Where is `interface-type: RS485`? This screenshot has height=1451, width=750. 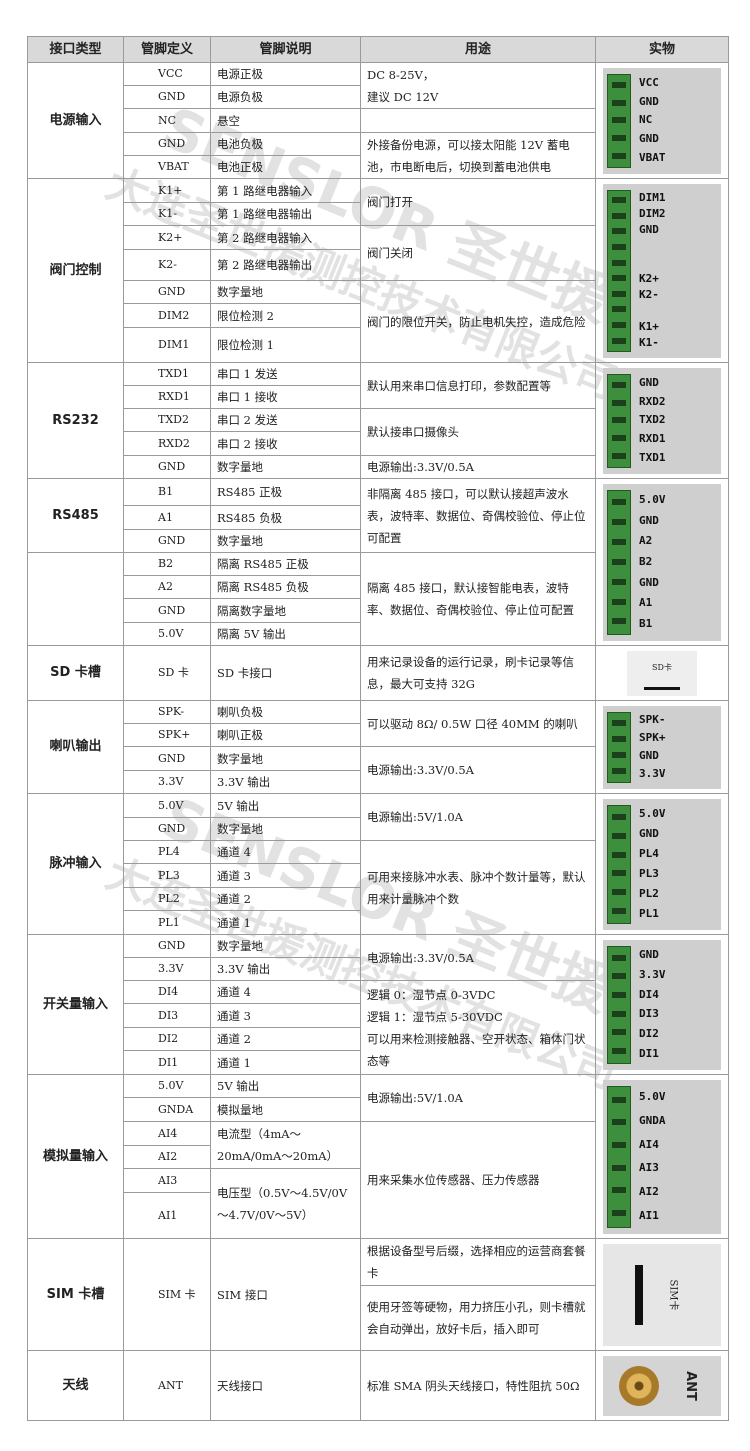
interface-type: RS485 is located at coordinates (75, 515).